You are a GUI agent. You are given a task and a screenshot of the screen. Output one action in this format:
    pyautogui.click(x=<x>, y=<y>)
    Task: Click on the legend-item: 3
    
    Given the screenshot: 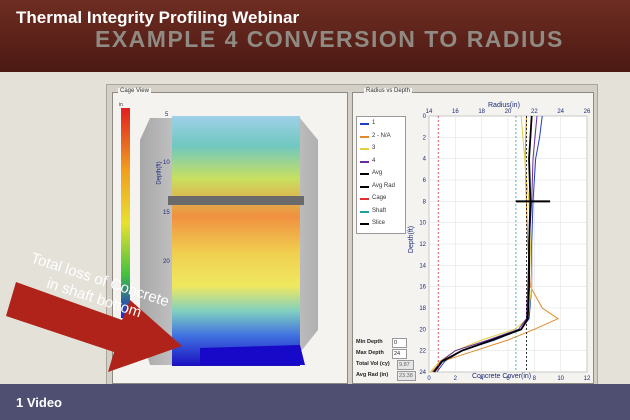 What is the action you would take?
    pyautogui.click(x=382, y=149)
    